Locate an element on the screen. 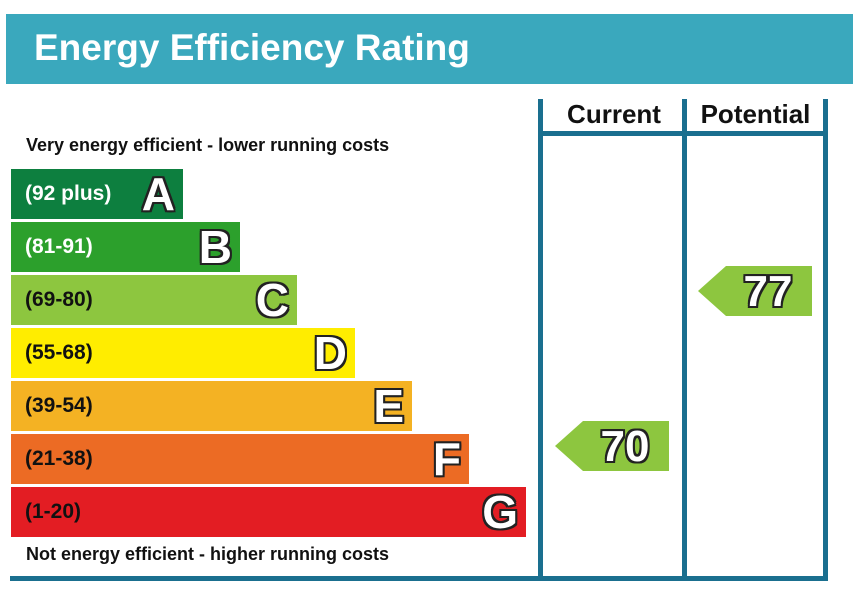 The image size is (853, 596). band-range-label: (69-80) is located at coordinates (59, 299).